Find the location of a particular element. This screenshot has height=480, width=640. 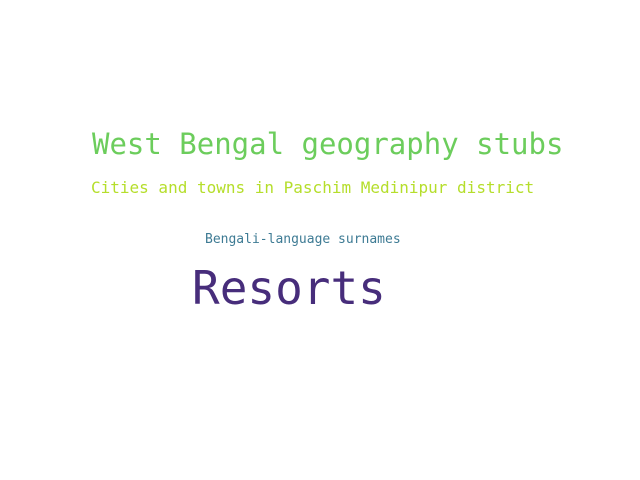

word-bengali-language-surnames: Bengali-language surnames is located at coordinates (303, 239).